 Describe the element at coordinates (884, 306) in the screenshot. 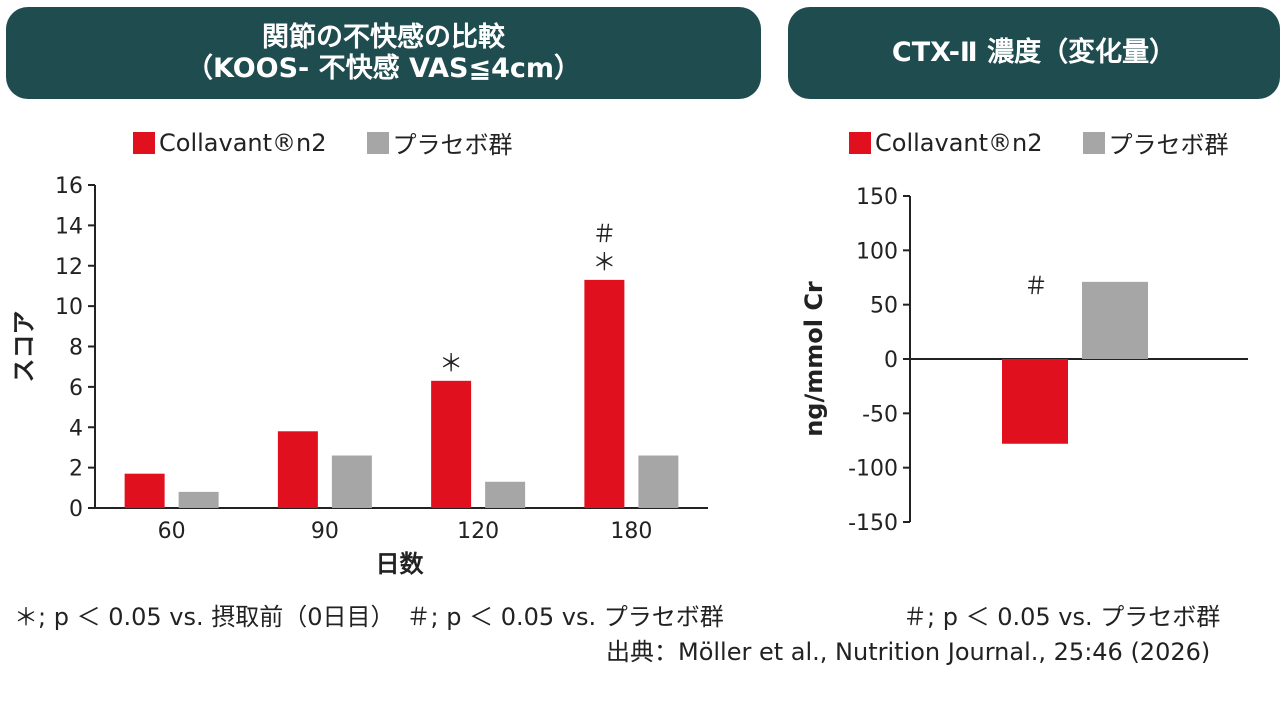

I see `right-y-tick-label: 50` at that location.